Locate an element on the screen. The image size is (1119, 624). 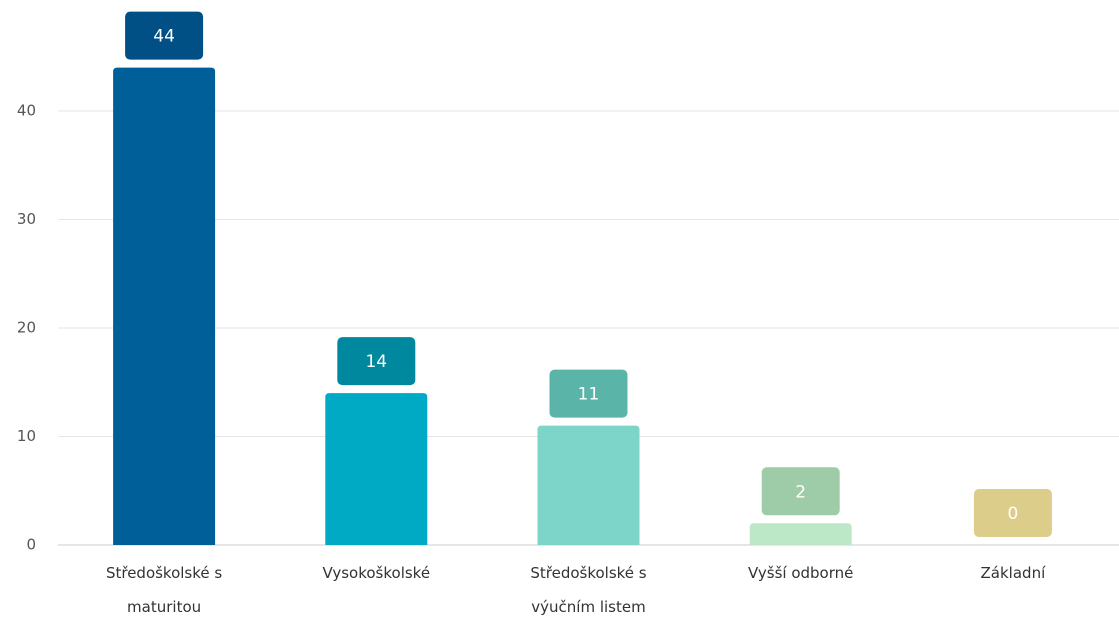
y-tick-label: 40 is located at coordinates (26, 111).